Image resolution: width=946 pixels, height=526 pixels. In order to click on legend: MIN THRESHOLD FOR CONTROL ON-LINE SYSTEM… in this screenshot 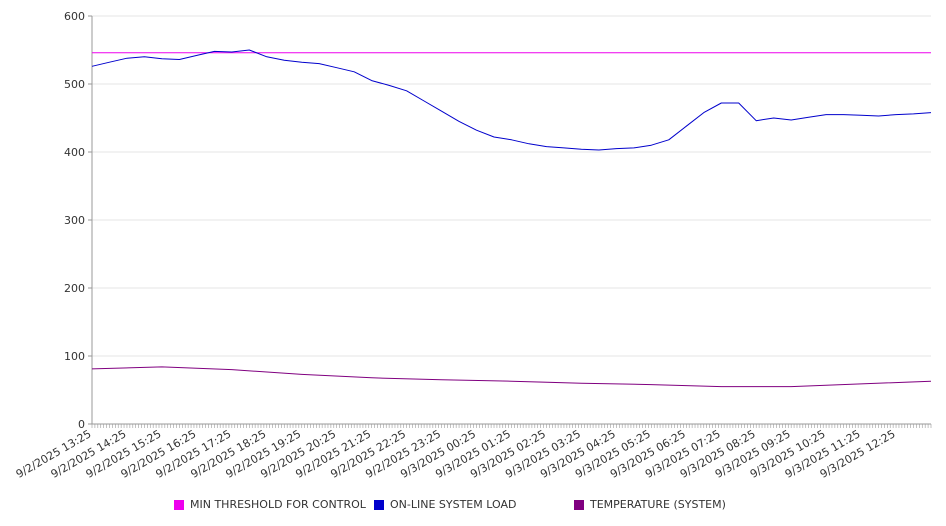, I will do `click(554, 506)`.